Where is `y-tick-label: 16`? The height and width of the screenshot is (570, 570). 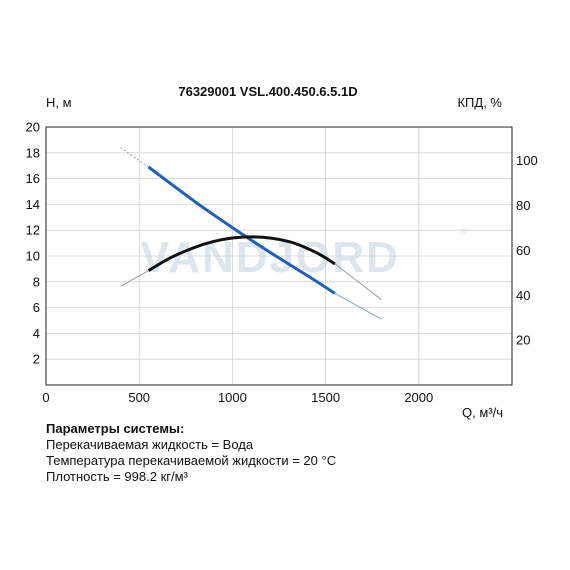 y-tick-label: 16 is located at coordinates (33, 178).